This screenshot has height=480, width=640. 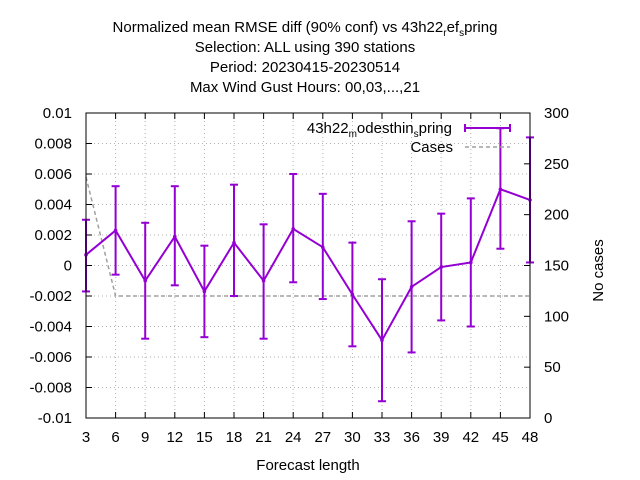 I want to click on y2-tick-label: 200, so click(x=556, y=215).